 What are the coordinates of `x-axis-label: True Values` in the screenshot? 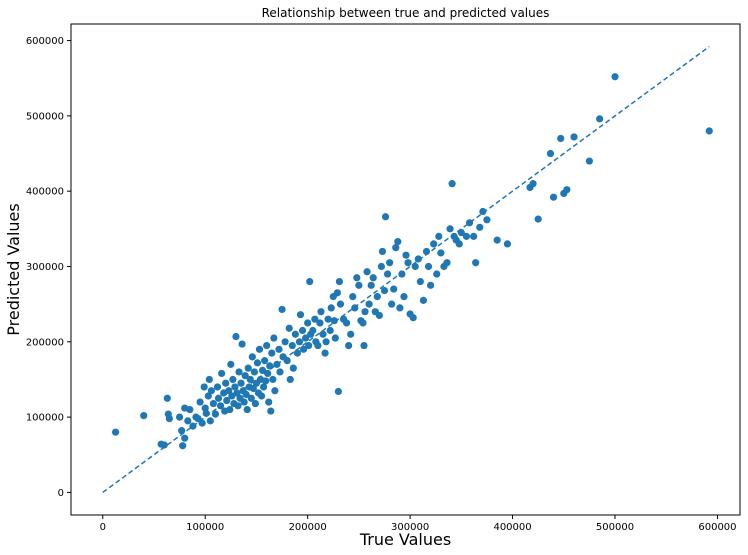 It's located at (405, 539).